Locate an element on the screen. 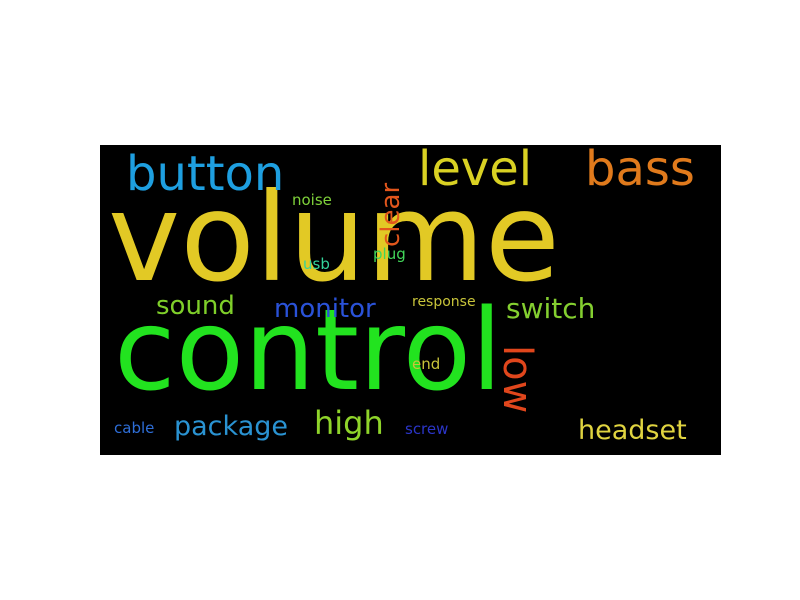 The height and width of the screenshot is (600, 800). word-screw: screw is located at coordinates (427, 429).